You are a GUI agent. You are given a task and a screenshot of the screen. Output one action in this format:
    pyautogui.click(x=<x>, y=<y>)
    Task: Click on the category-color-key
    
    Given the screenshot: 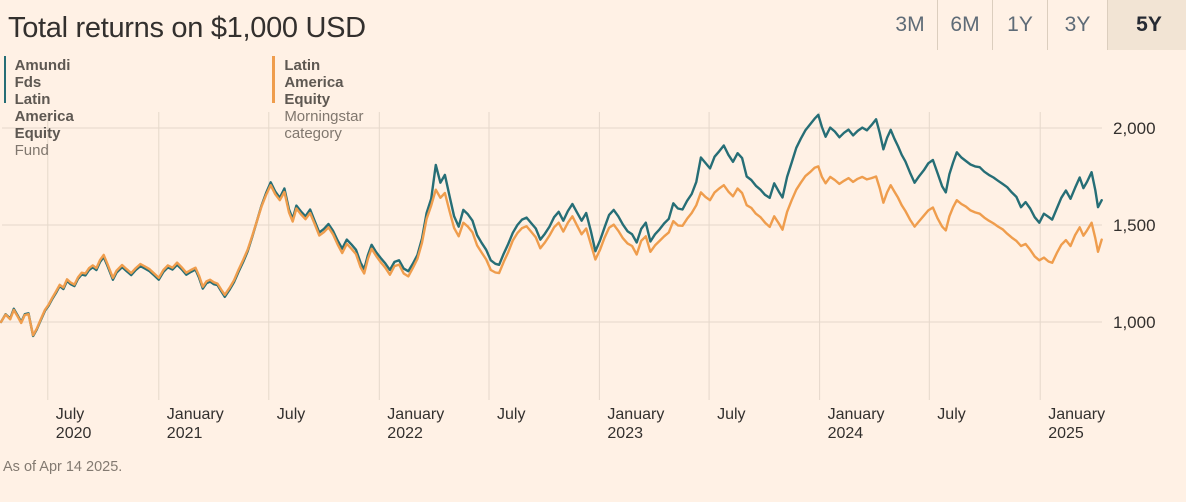 What is the action you would take?
    pyautogui.click(x=274, y=79)
    